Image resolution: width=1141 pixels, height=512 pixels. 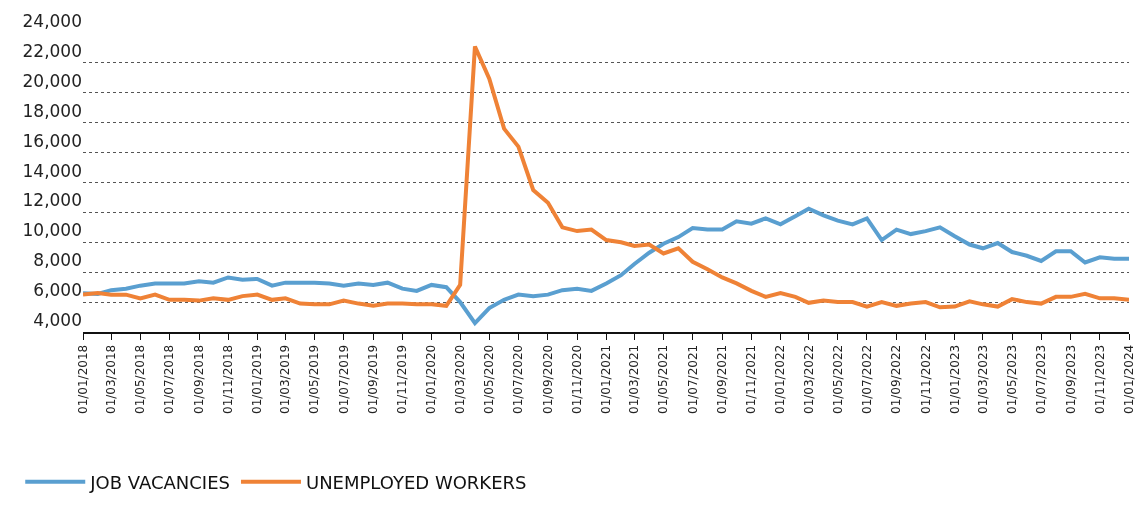 I want to click on x-tick-label: 01/09/2018, so click(x=198, y=379).